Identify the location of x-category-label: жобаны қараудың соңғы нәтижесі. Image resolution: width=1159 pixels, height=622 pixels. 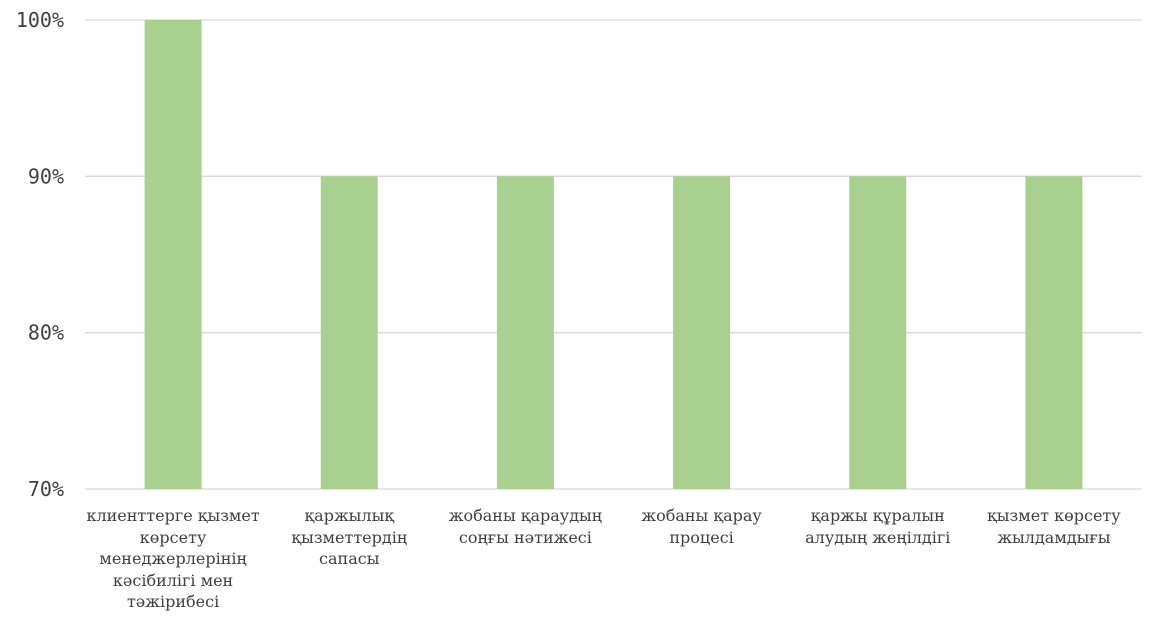
(525, 526).